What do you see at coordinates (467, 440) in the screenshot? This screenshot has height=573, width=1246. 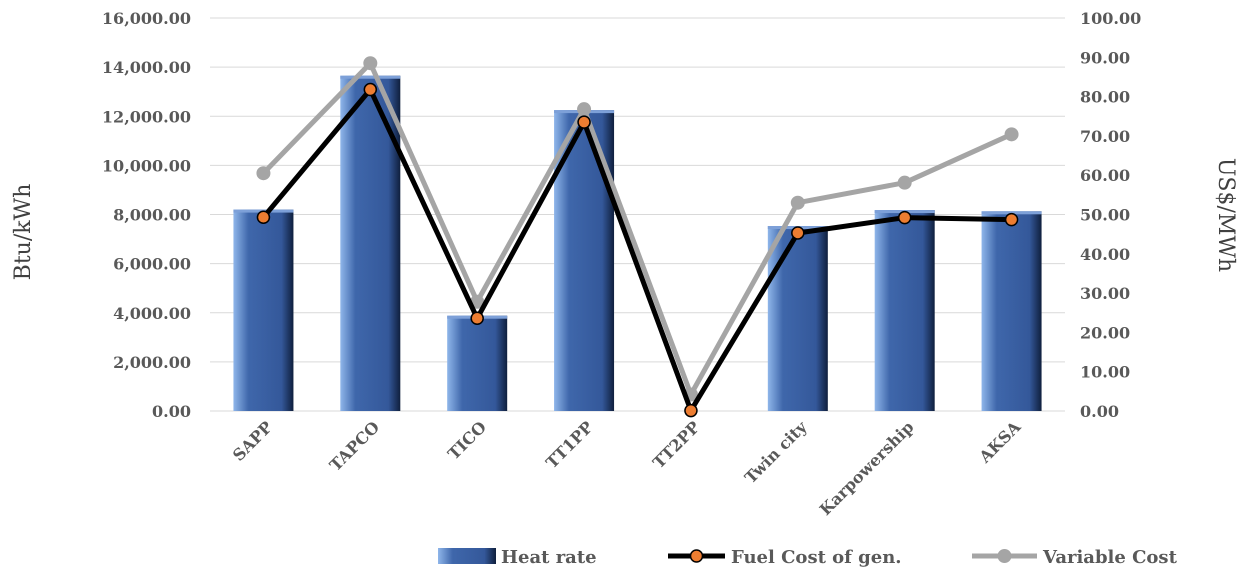 I see `x-tick-label: TICO` at bounding box center [467, 440].